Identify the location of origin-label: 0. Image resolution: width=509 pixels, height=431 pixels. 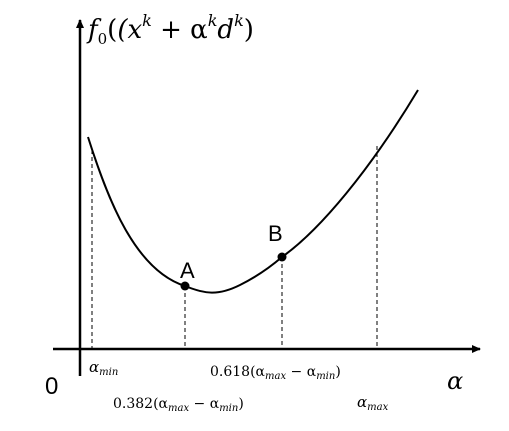
(51, 386).